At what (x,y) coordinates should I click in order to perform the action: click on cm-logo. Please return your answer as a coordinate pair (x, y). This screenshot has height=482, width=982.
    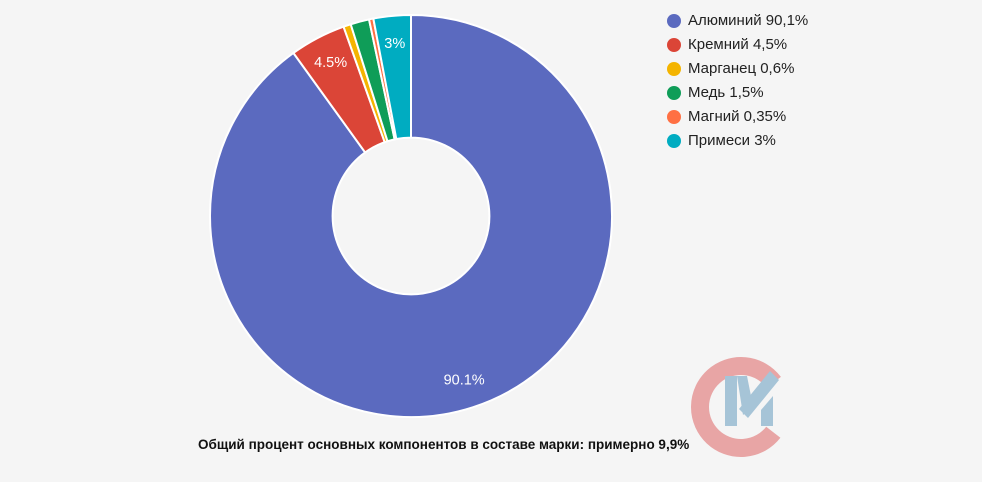
    Looking at the image, I should click on (736, 407).